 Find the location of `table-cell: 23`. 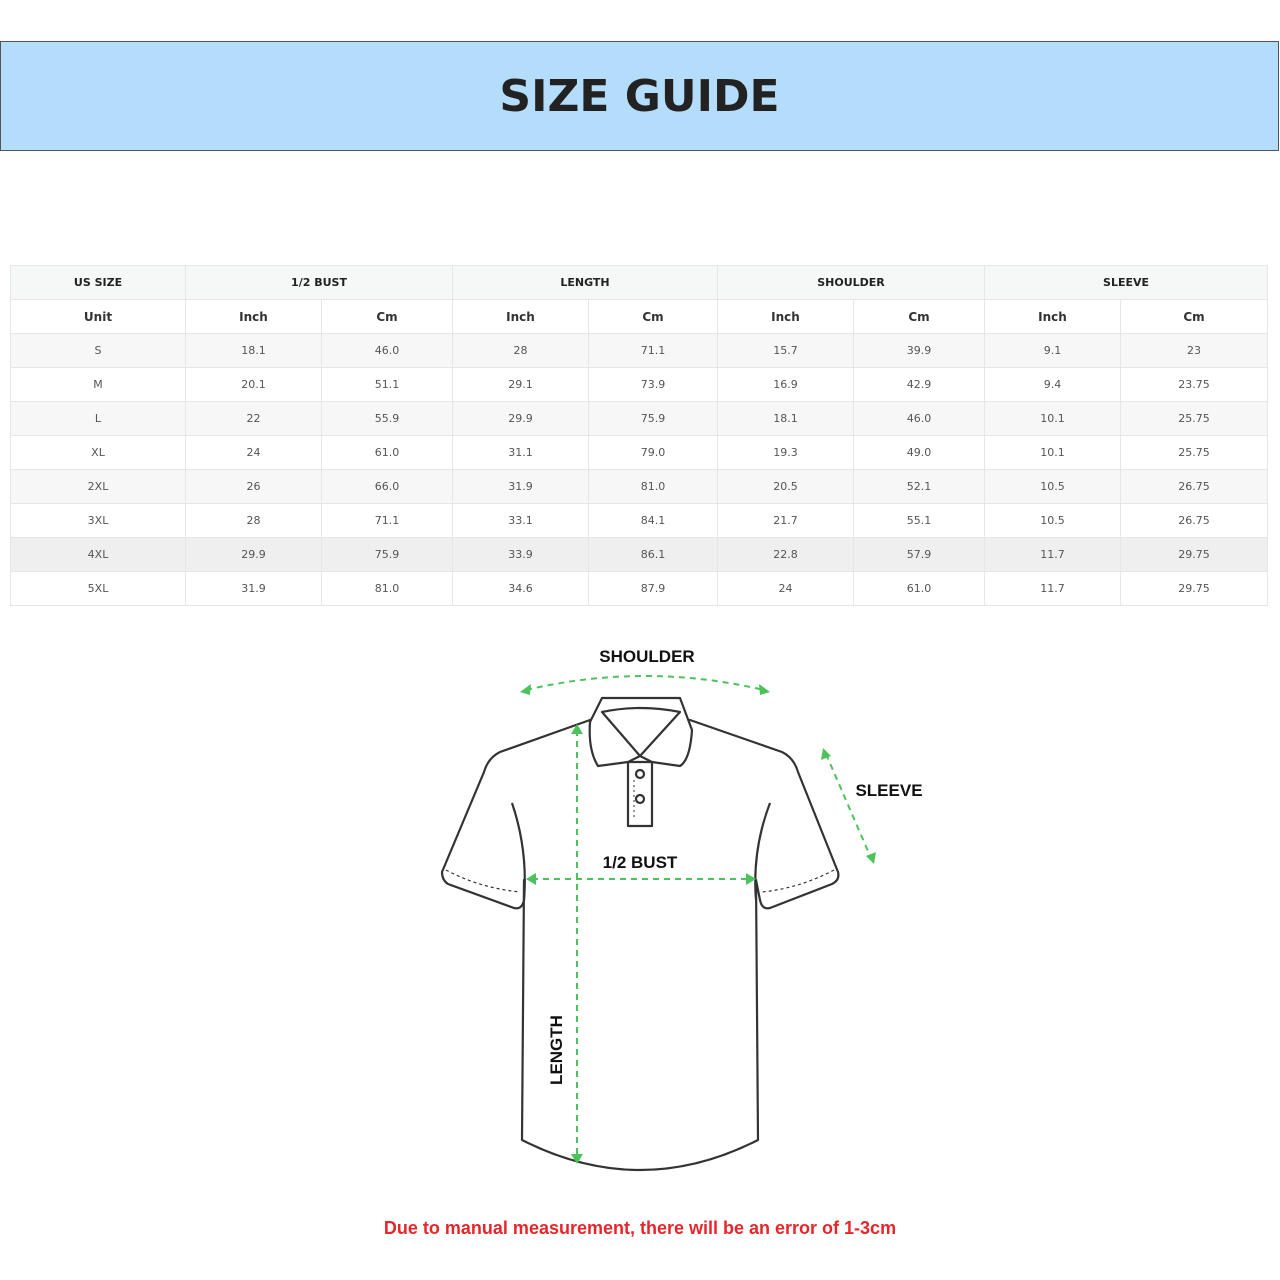

table-cell: 23 is located at coordinates (1194, 350).